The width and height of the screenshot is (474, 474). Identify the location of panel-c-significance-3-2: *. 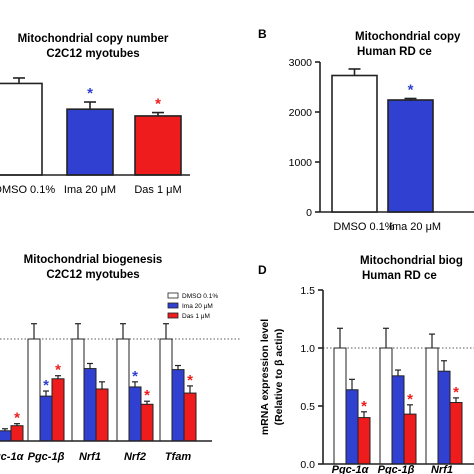
(147, 395).